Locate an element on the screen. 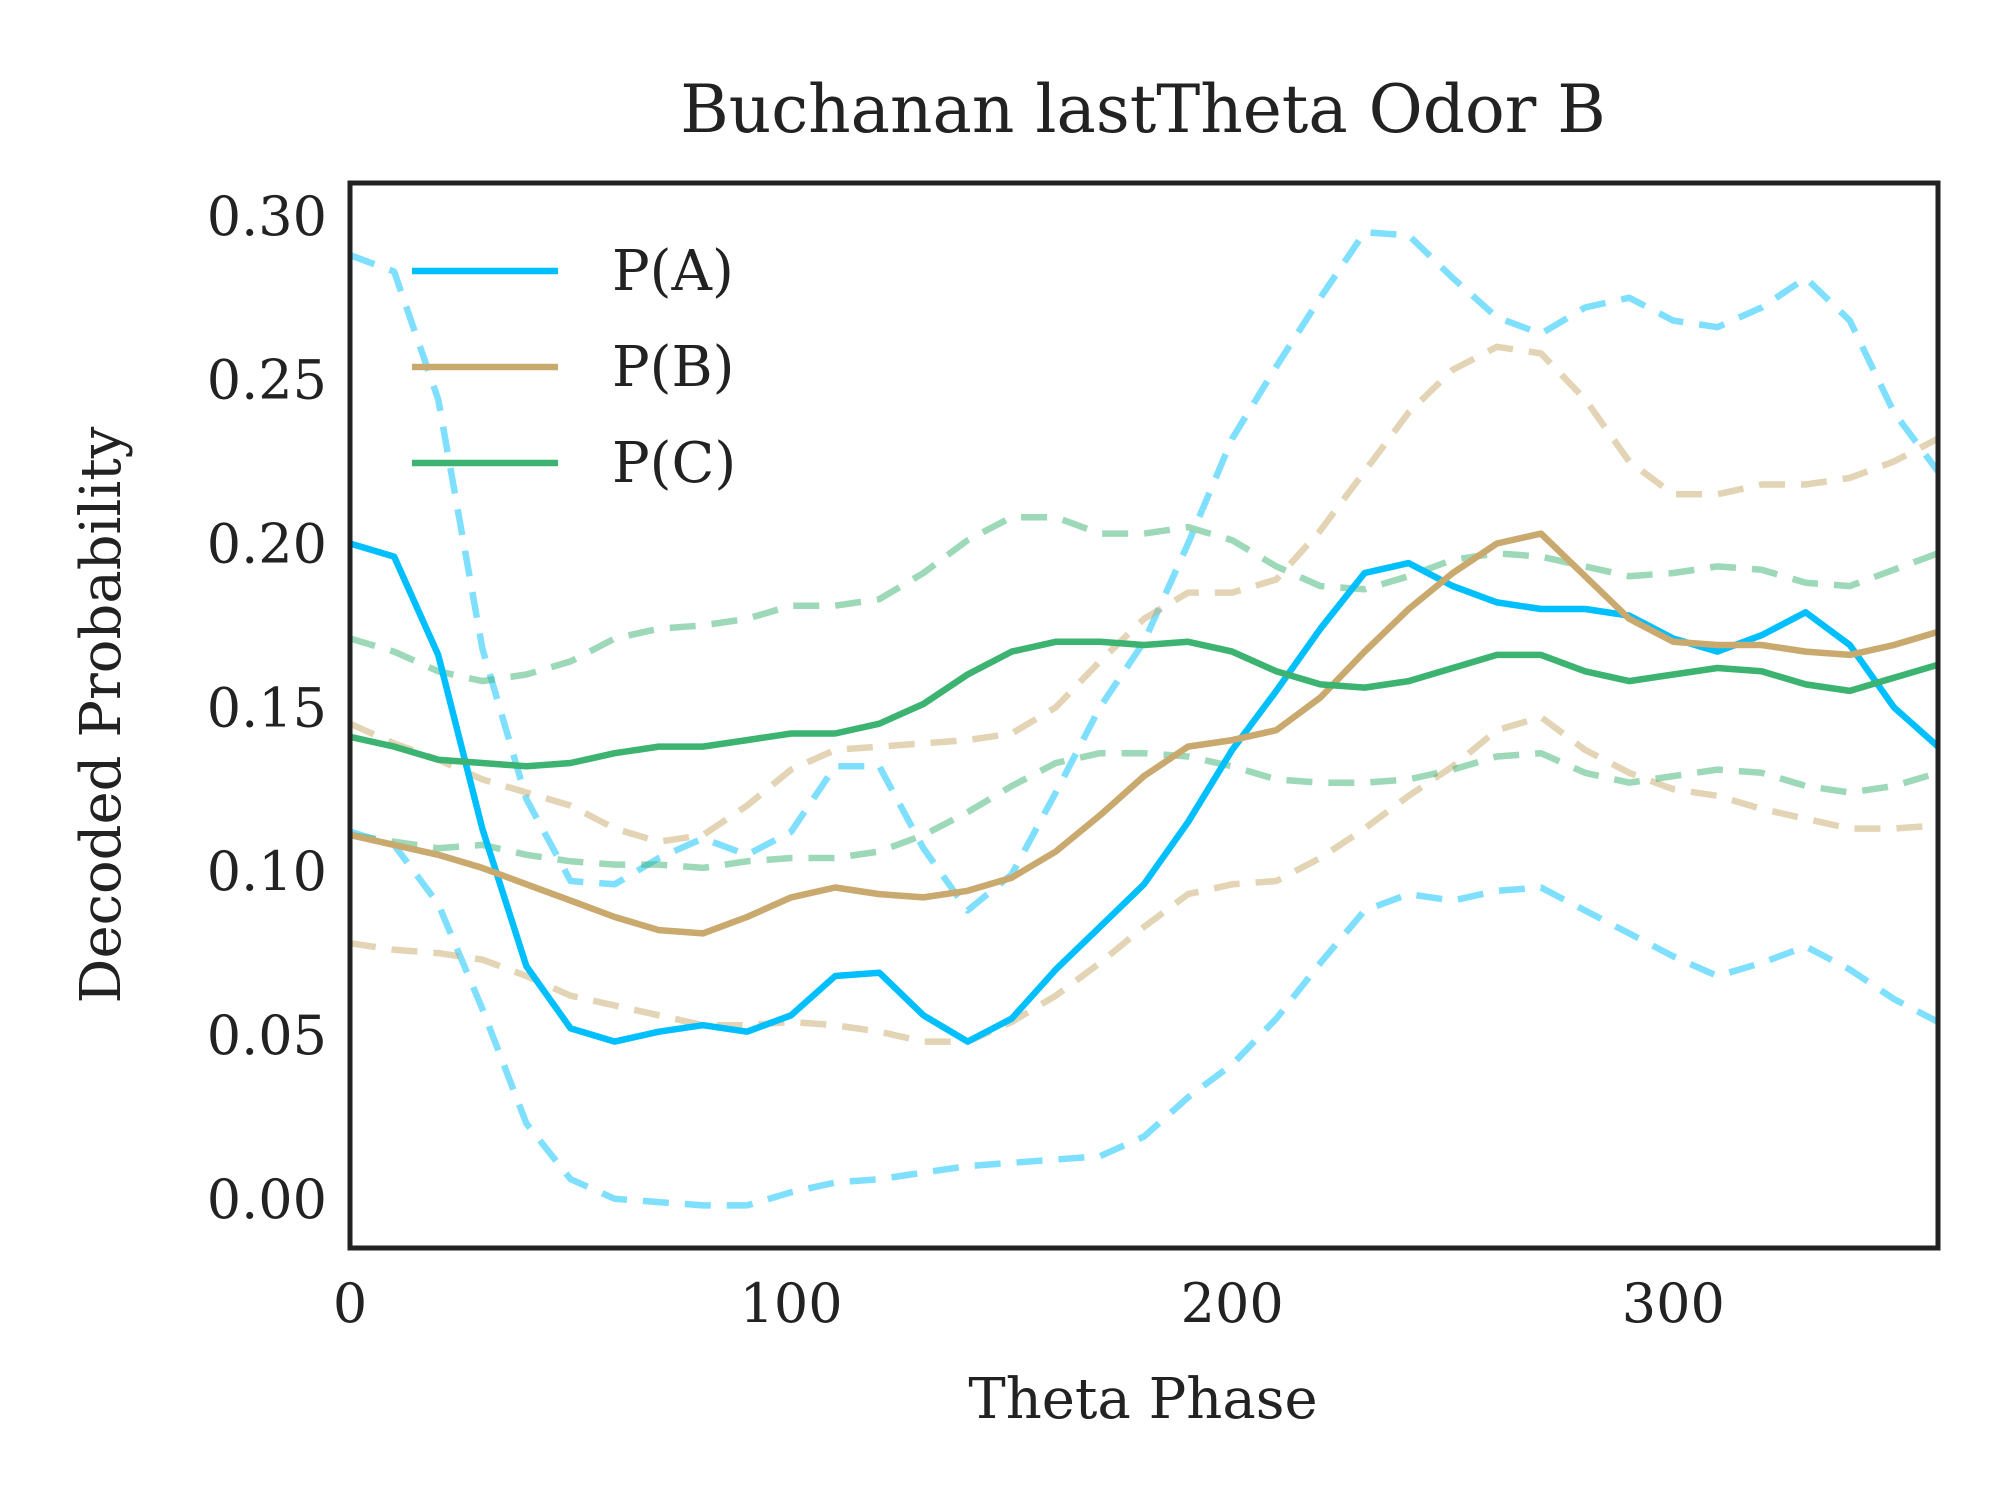  y-tick-label: 0.20 is located at coordinates (267, 543).